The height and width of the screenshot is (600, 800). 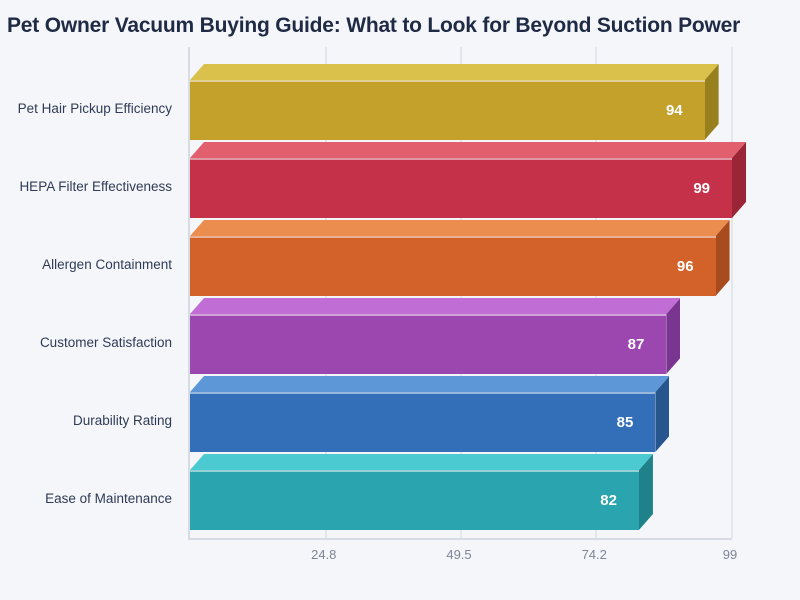 I want to click on bar-main-face: 82, so click(x=414, y=500).